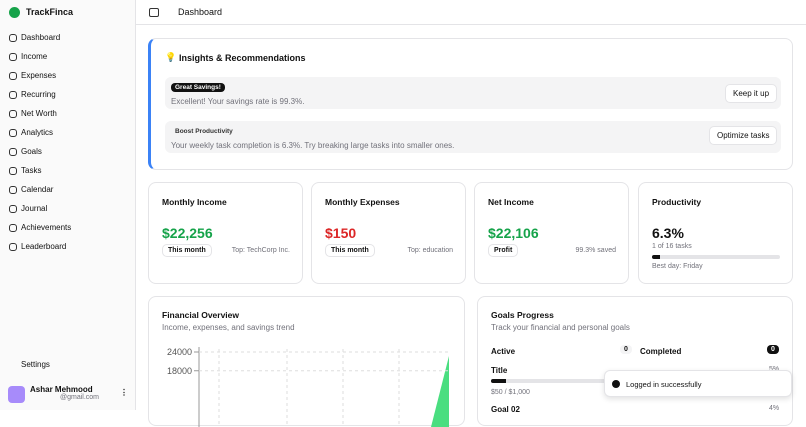 This screenshot has height=427, width=806. What do you see at coordinates (560, 327) in the screenshot?
I see `card-subtitle: Track your financial and personal goals` at bounding box center [560, 327].